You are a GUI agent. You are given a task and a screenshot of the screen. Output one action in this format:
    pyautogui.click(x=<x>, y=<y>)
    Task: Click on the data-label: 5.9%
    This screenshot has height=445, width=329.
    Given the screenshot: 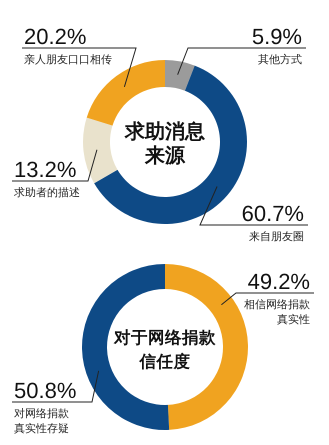 What is the action you would take?
    pyautogui.click(x=277, y=36)
    